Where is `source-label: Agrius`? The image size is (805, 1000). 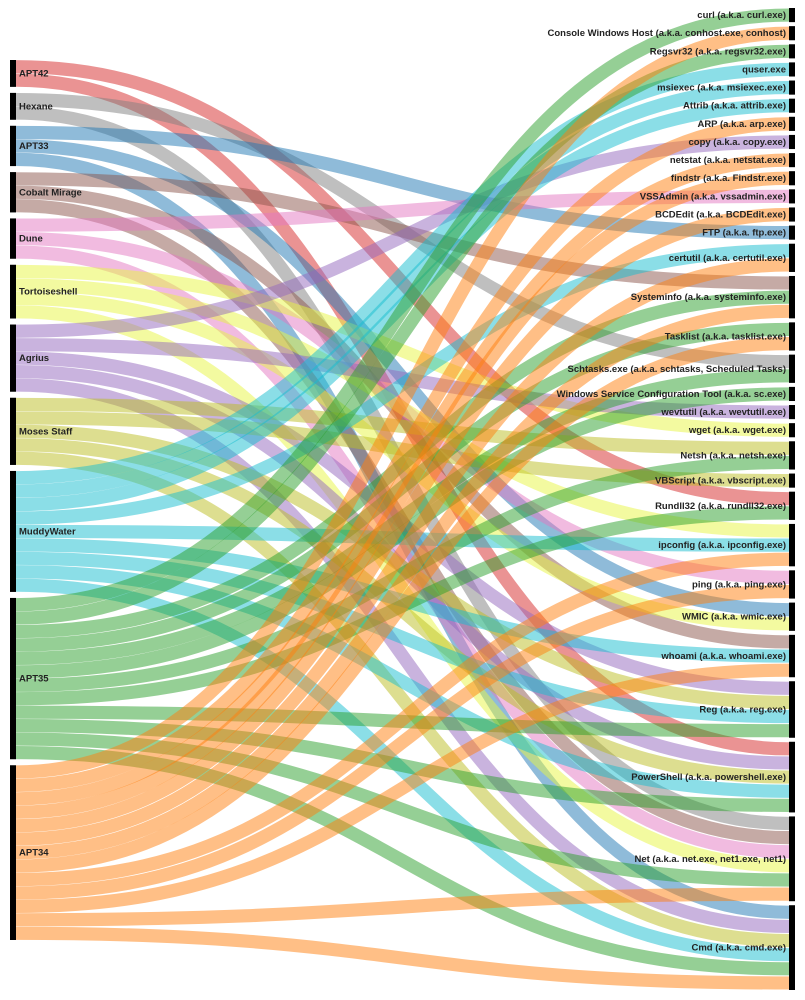
source-label: Agrius is located at coordinates (34, 358).